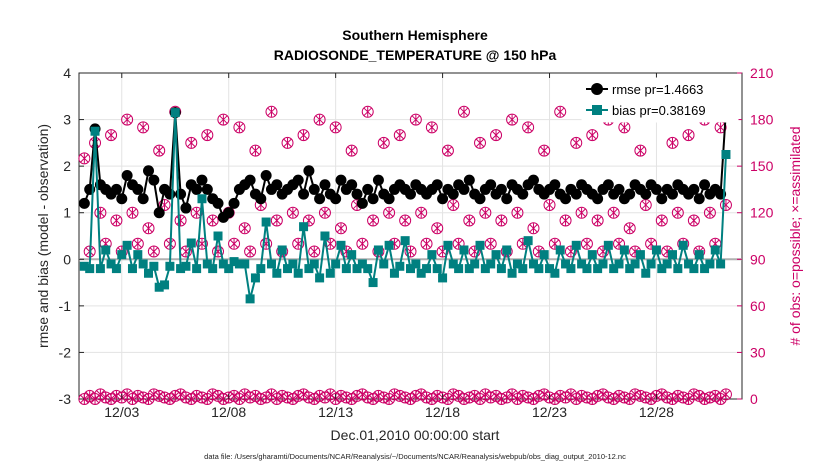 The height and width of the screenshot is (470, 830). I want to click on y-tick-label: 2, so click(67, 166).